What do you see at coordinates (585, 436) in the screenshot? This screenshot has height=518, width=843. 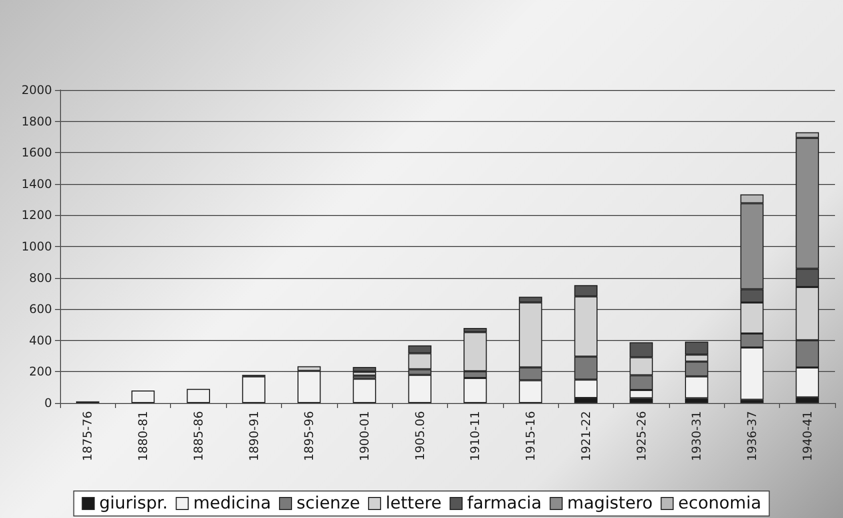 I see `x-tick-label: 1921-22` at bounding box center [585, 436].